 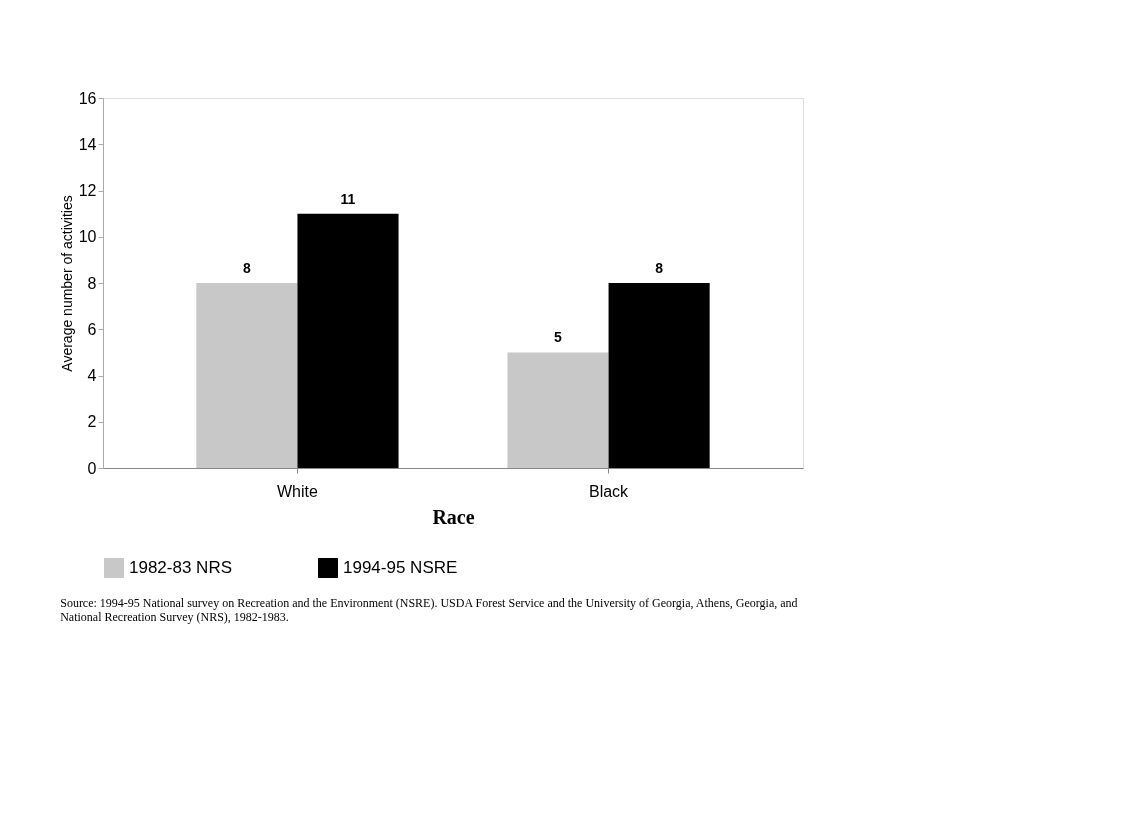 What do you see at coordinates (87, 237) in the screenshot?
I see `y-tick-label: 10` at bounding box center [87, 237].